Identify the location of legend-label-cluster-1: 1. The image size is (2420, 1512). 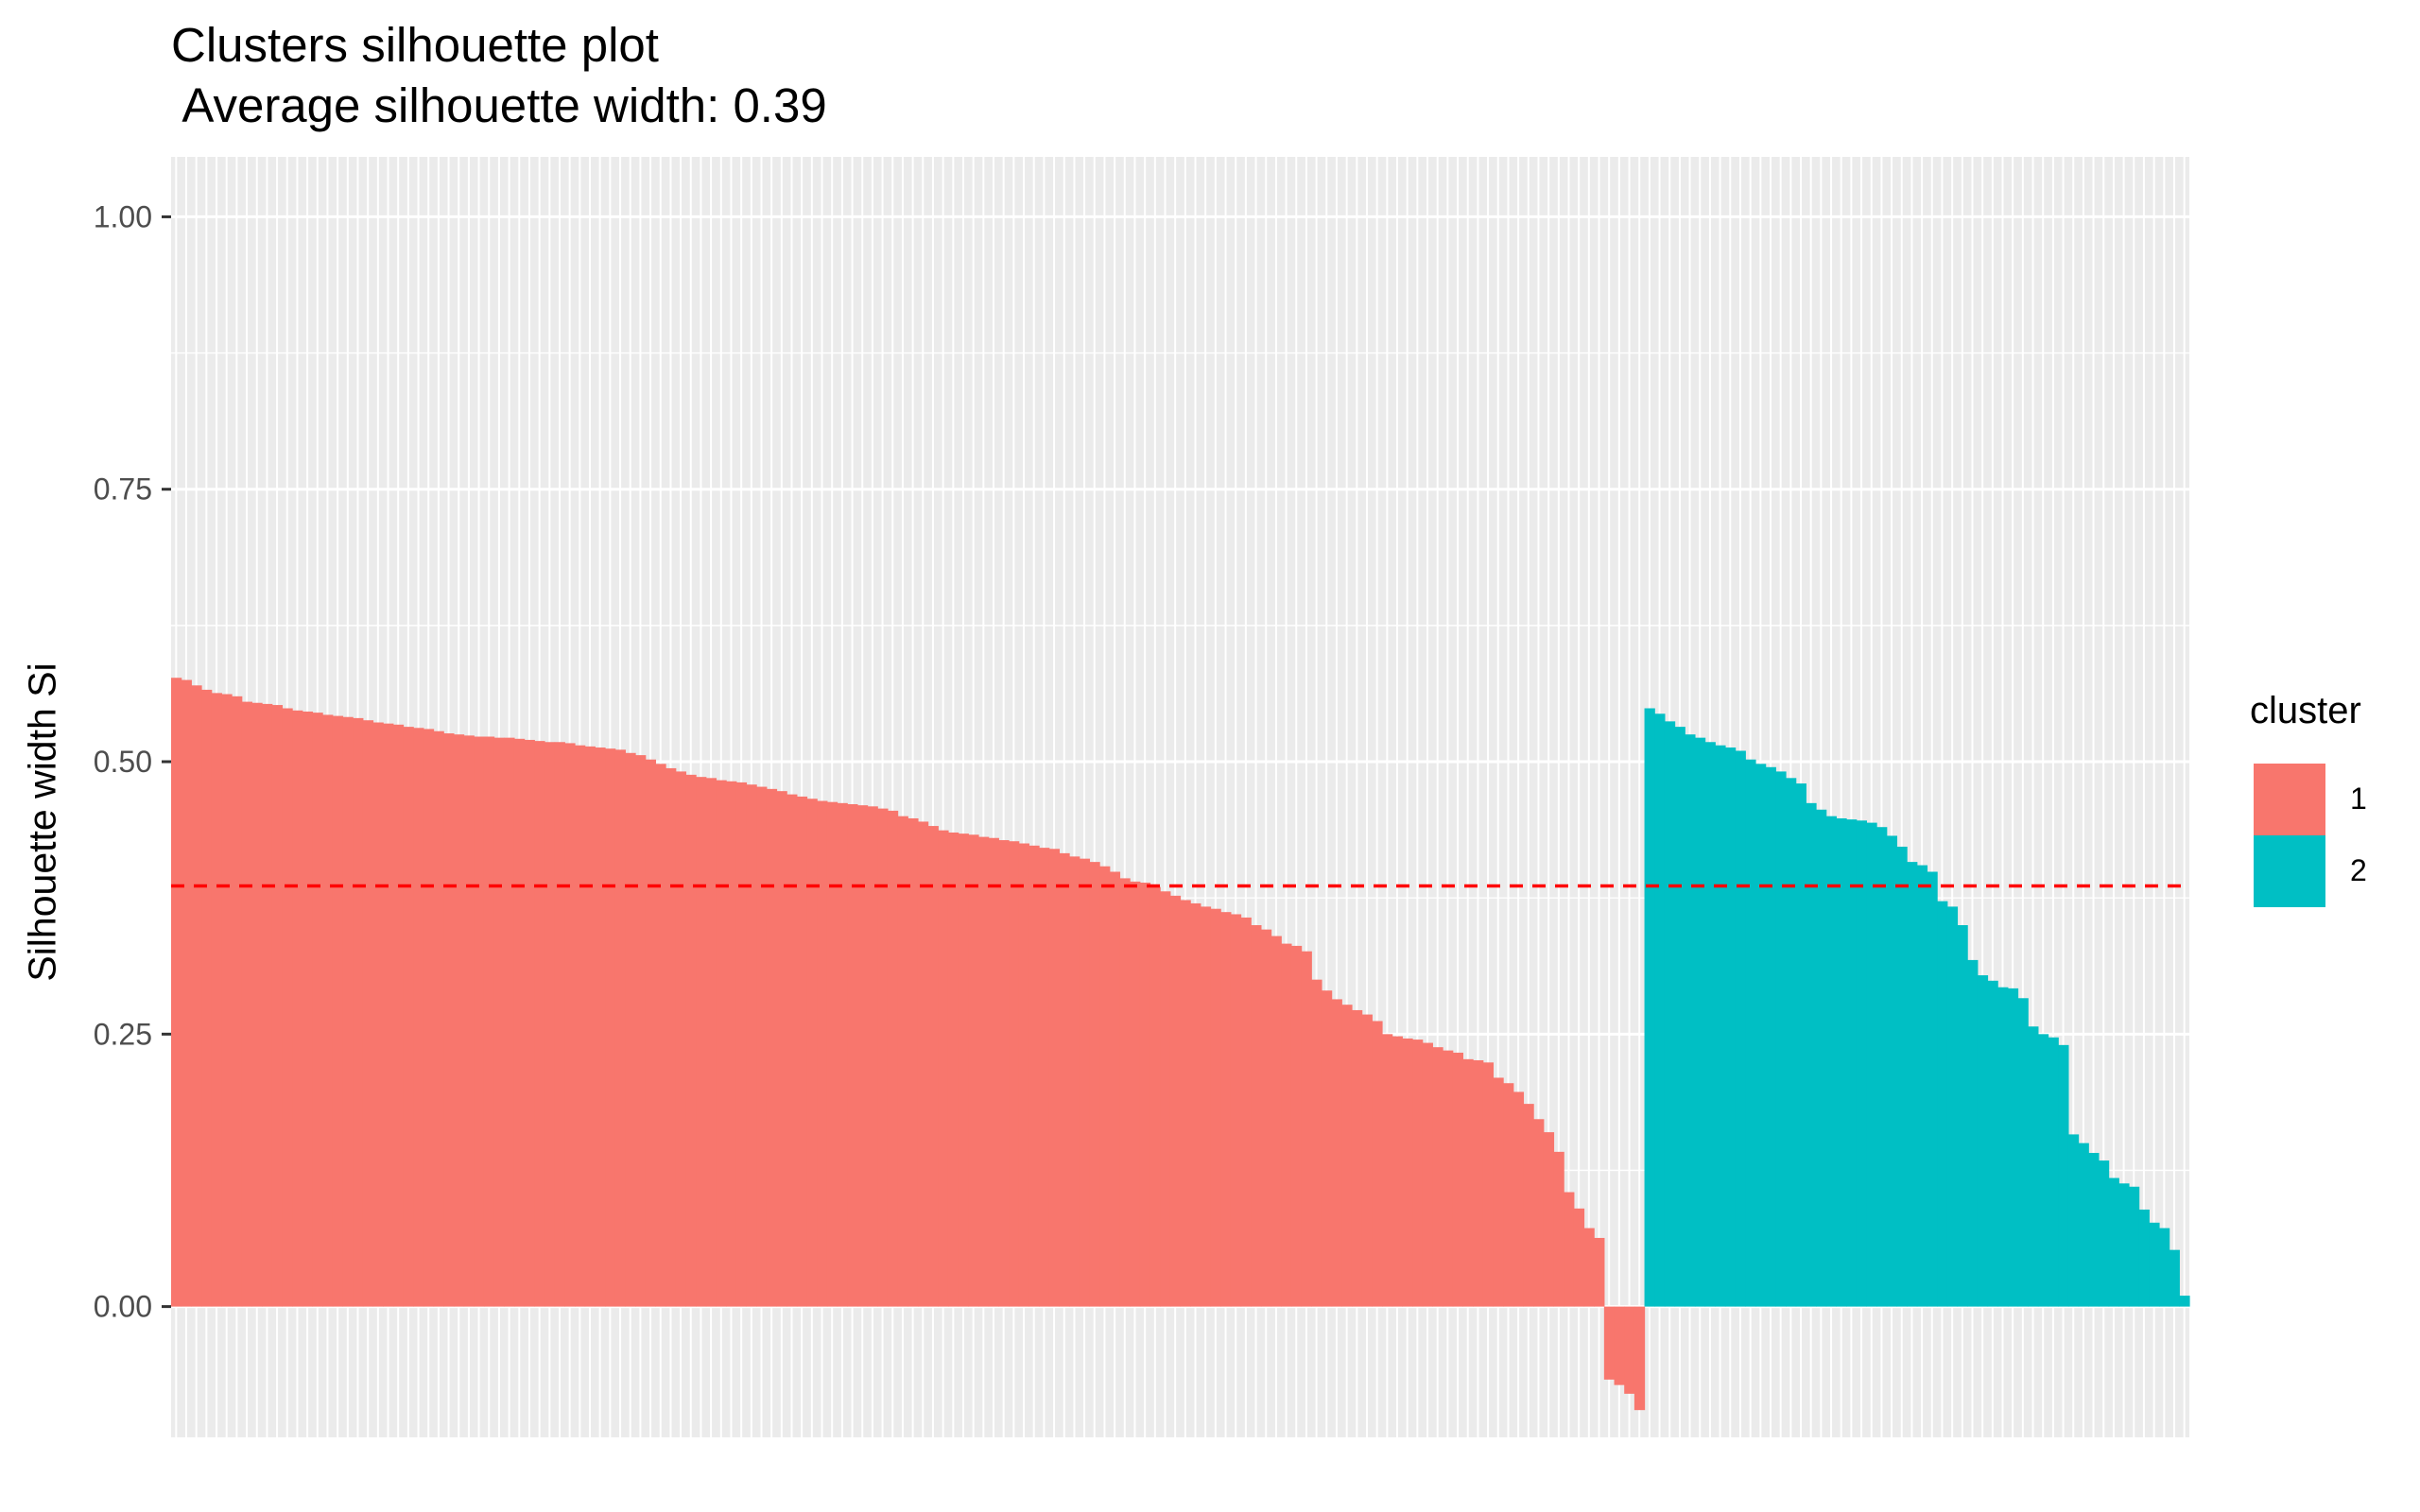
(2359, 799).